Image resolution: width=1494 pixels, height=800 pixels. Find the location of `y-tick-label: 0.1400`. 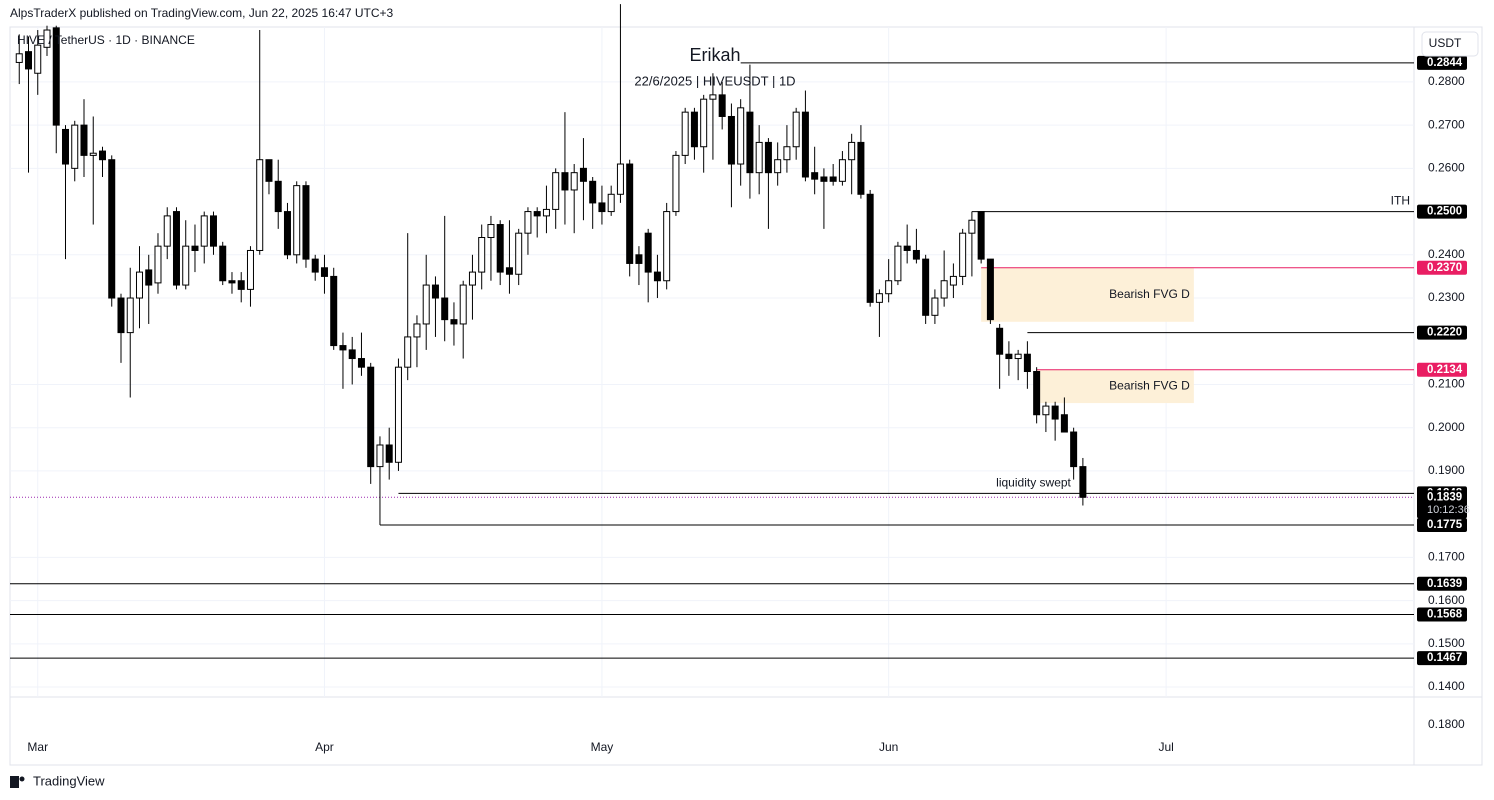

y-tick-label: 0.1400 is located at coordinates (1446, 686).